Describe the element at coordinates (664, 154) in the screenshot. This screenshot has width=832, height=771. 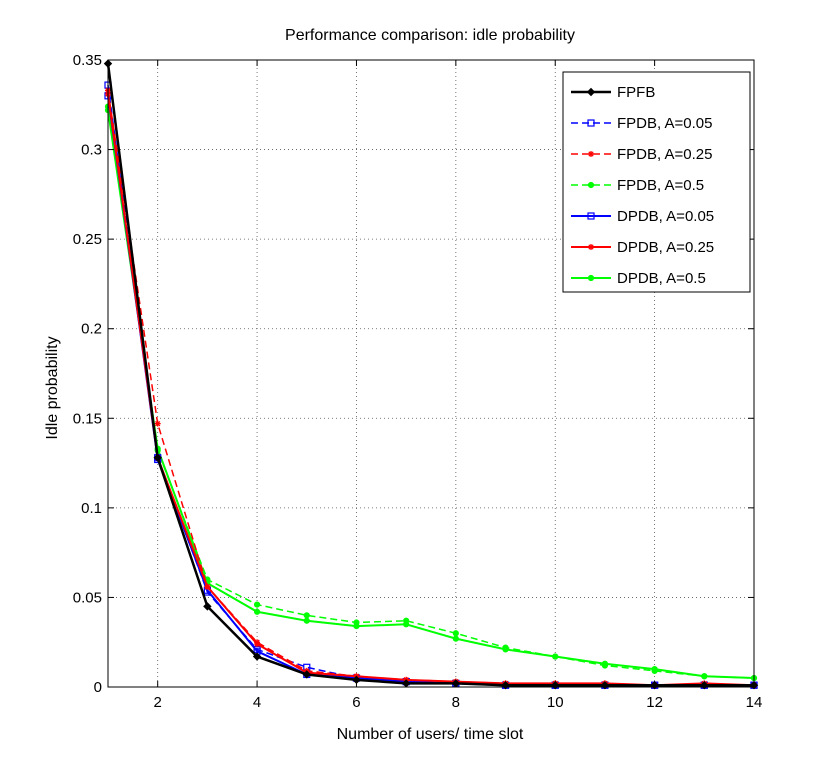
I see `legend-label: FPDB, A=0.25` at that location.